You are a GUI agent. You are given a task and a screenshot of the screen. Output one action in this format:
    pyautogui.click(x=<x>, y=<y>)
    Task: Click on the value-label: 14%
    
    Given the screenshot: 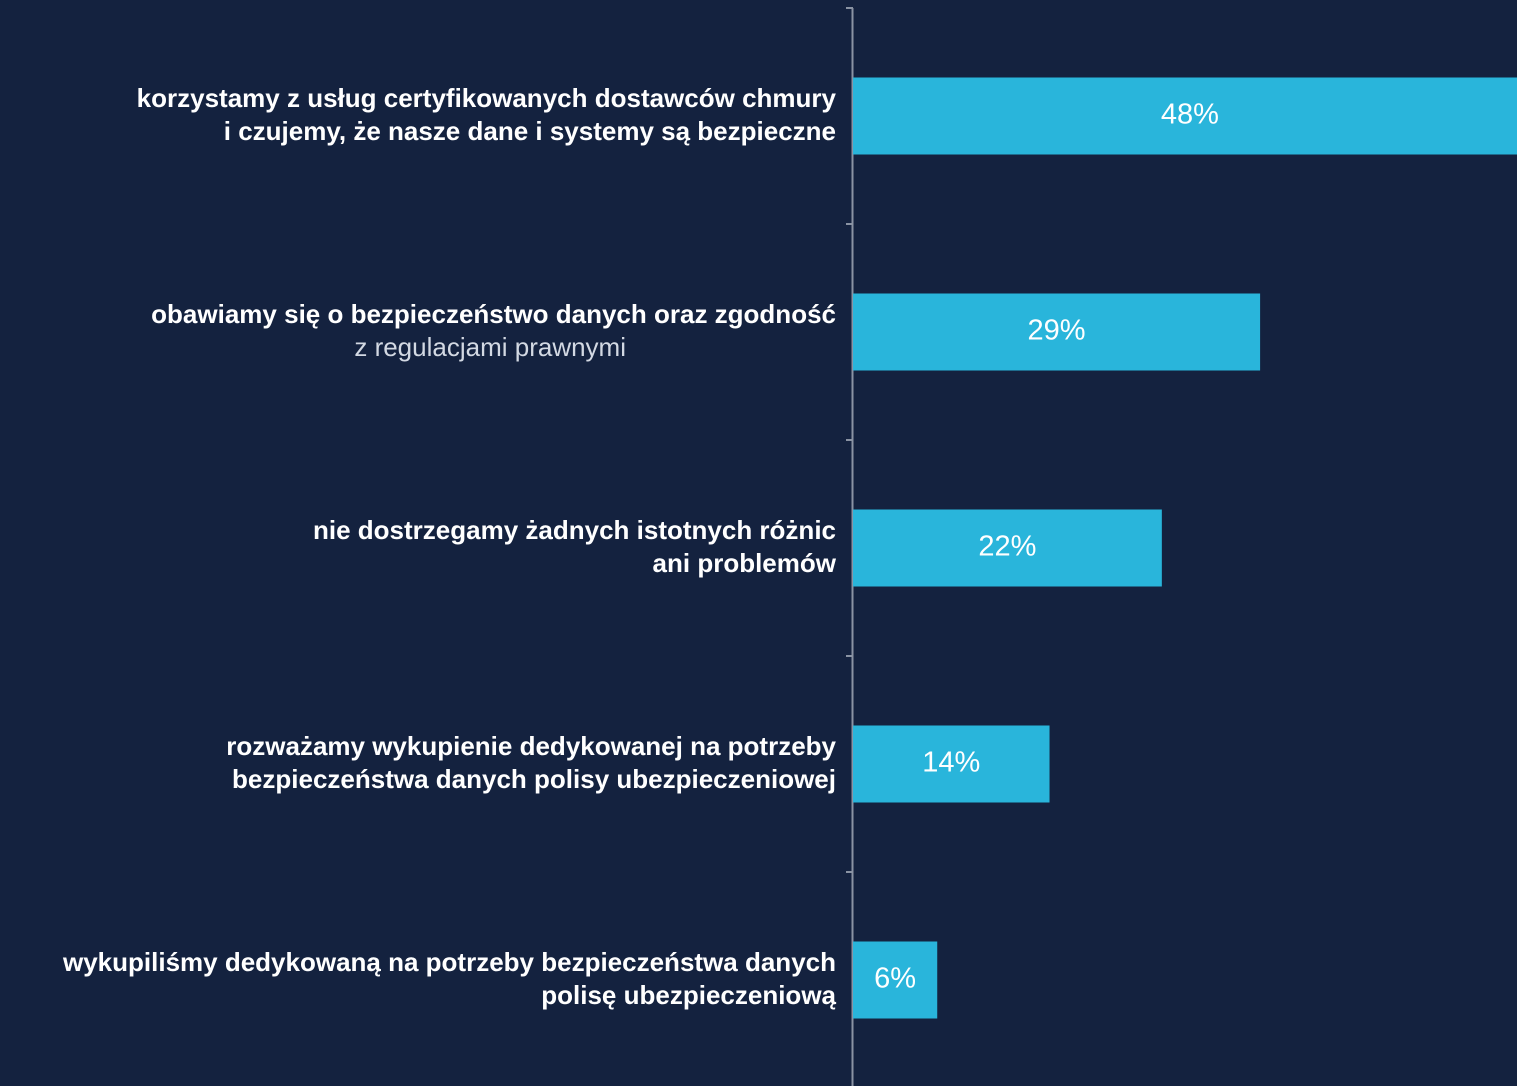 What is the action you would take?
    pyautogui.click(x=951, y=763)
    